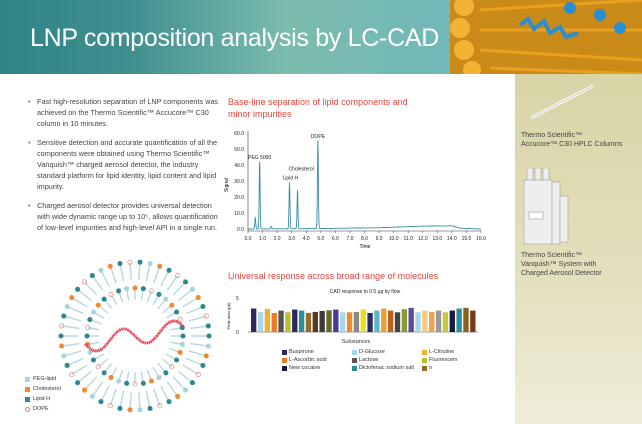 This screenshot has width=642, height=424. Describe the element at coordinates (383, 368) in the screenshot. I see `legend-item: Diclofenac sodium salt` at that location.